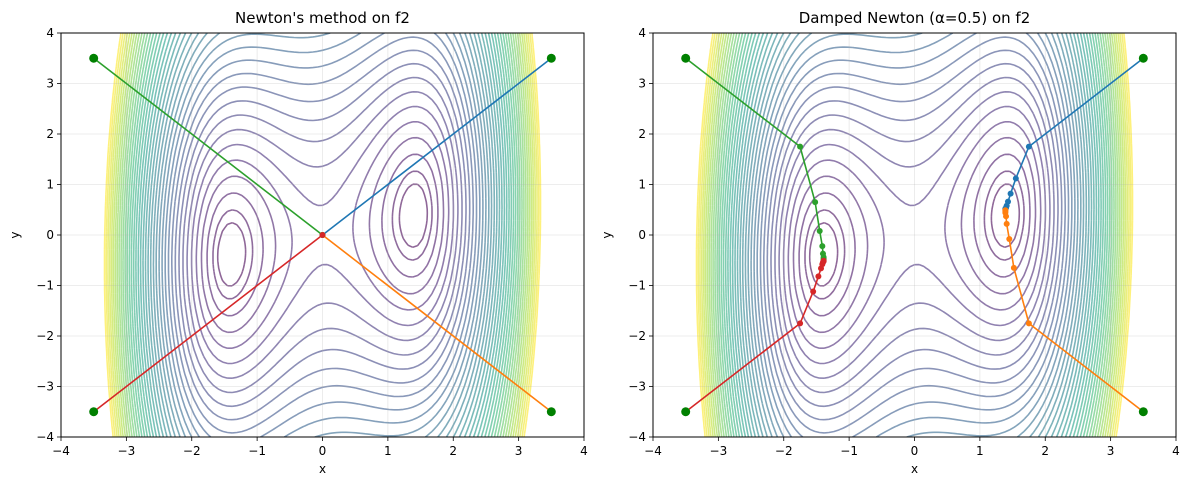 The height and width of the screenshot is (490, 1189). I want to click on chart-title: Damped Newton (α=0.5) on f2, so click(915, 18).